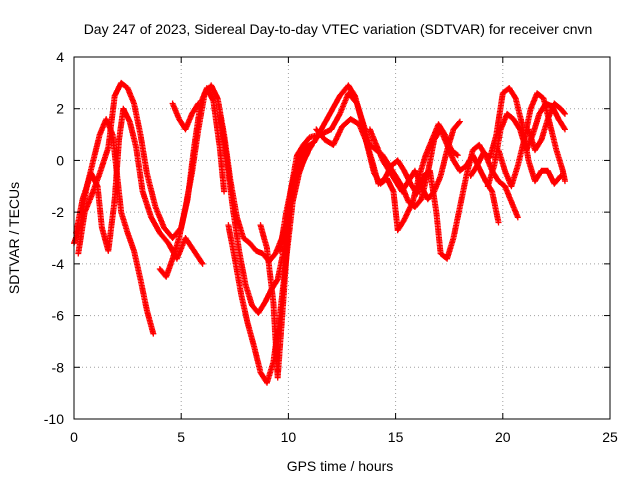 The height and width of the screenshot is (480, 640). Describe the element at coordinates (503, 437) in the screenshot. I see `x-tick-label: 20` at that location.